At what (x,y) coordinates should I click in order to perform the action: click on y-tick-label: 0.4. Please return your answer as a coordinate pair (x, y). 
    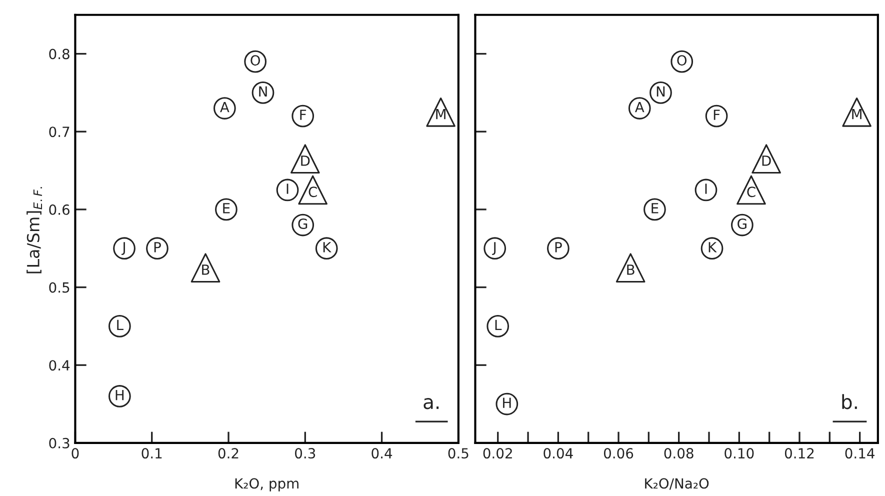
    Looking at the image, I should click on (59, 365).